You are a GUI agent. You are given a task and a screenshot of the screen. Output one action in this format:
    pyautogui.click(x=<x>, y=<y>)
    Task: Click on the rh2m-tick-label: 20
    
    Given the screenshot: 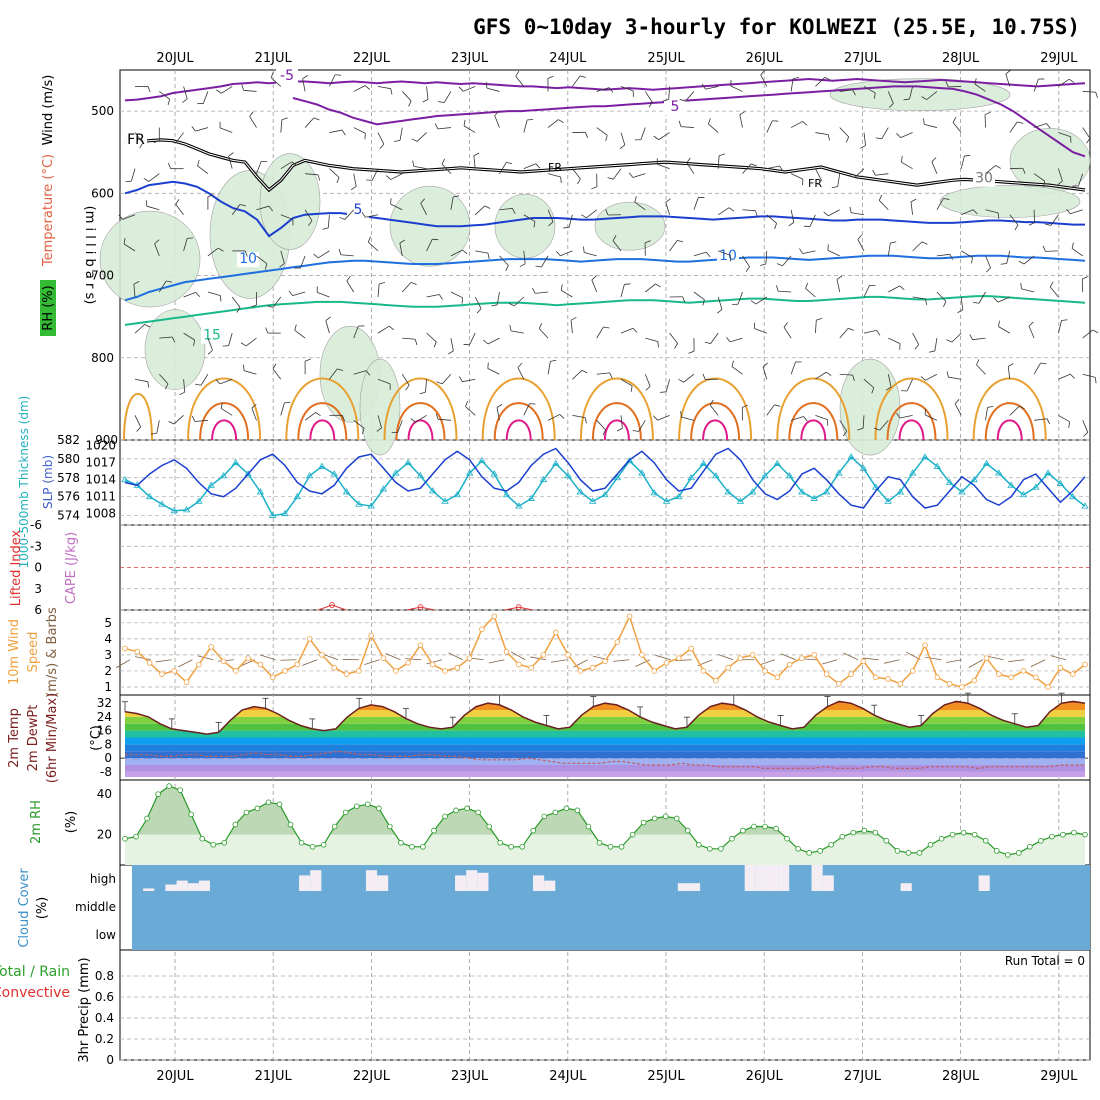 What is the action you would take?
    pyautogui.click(x=104, y=835)
    